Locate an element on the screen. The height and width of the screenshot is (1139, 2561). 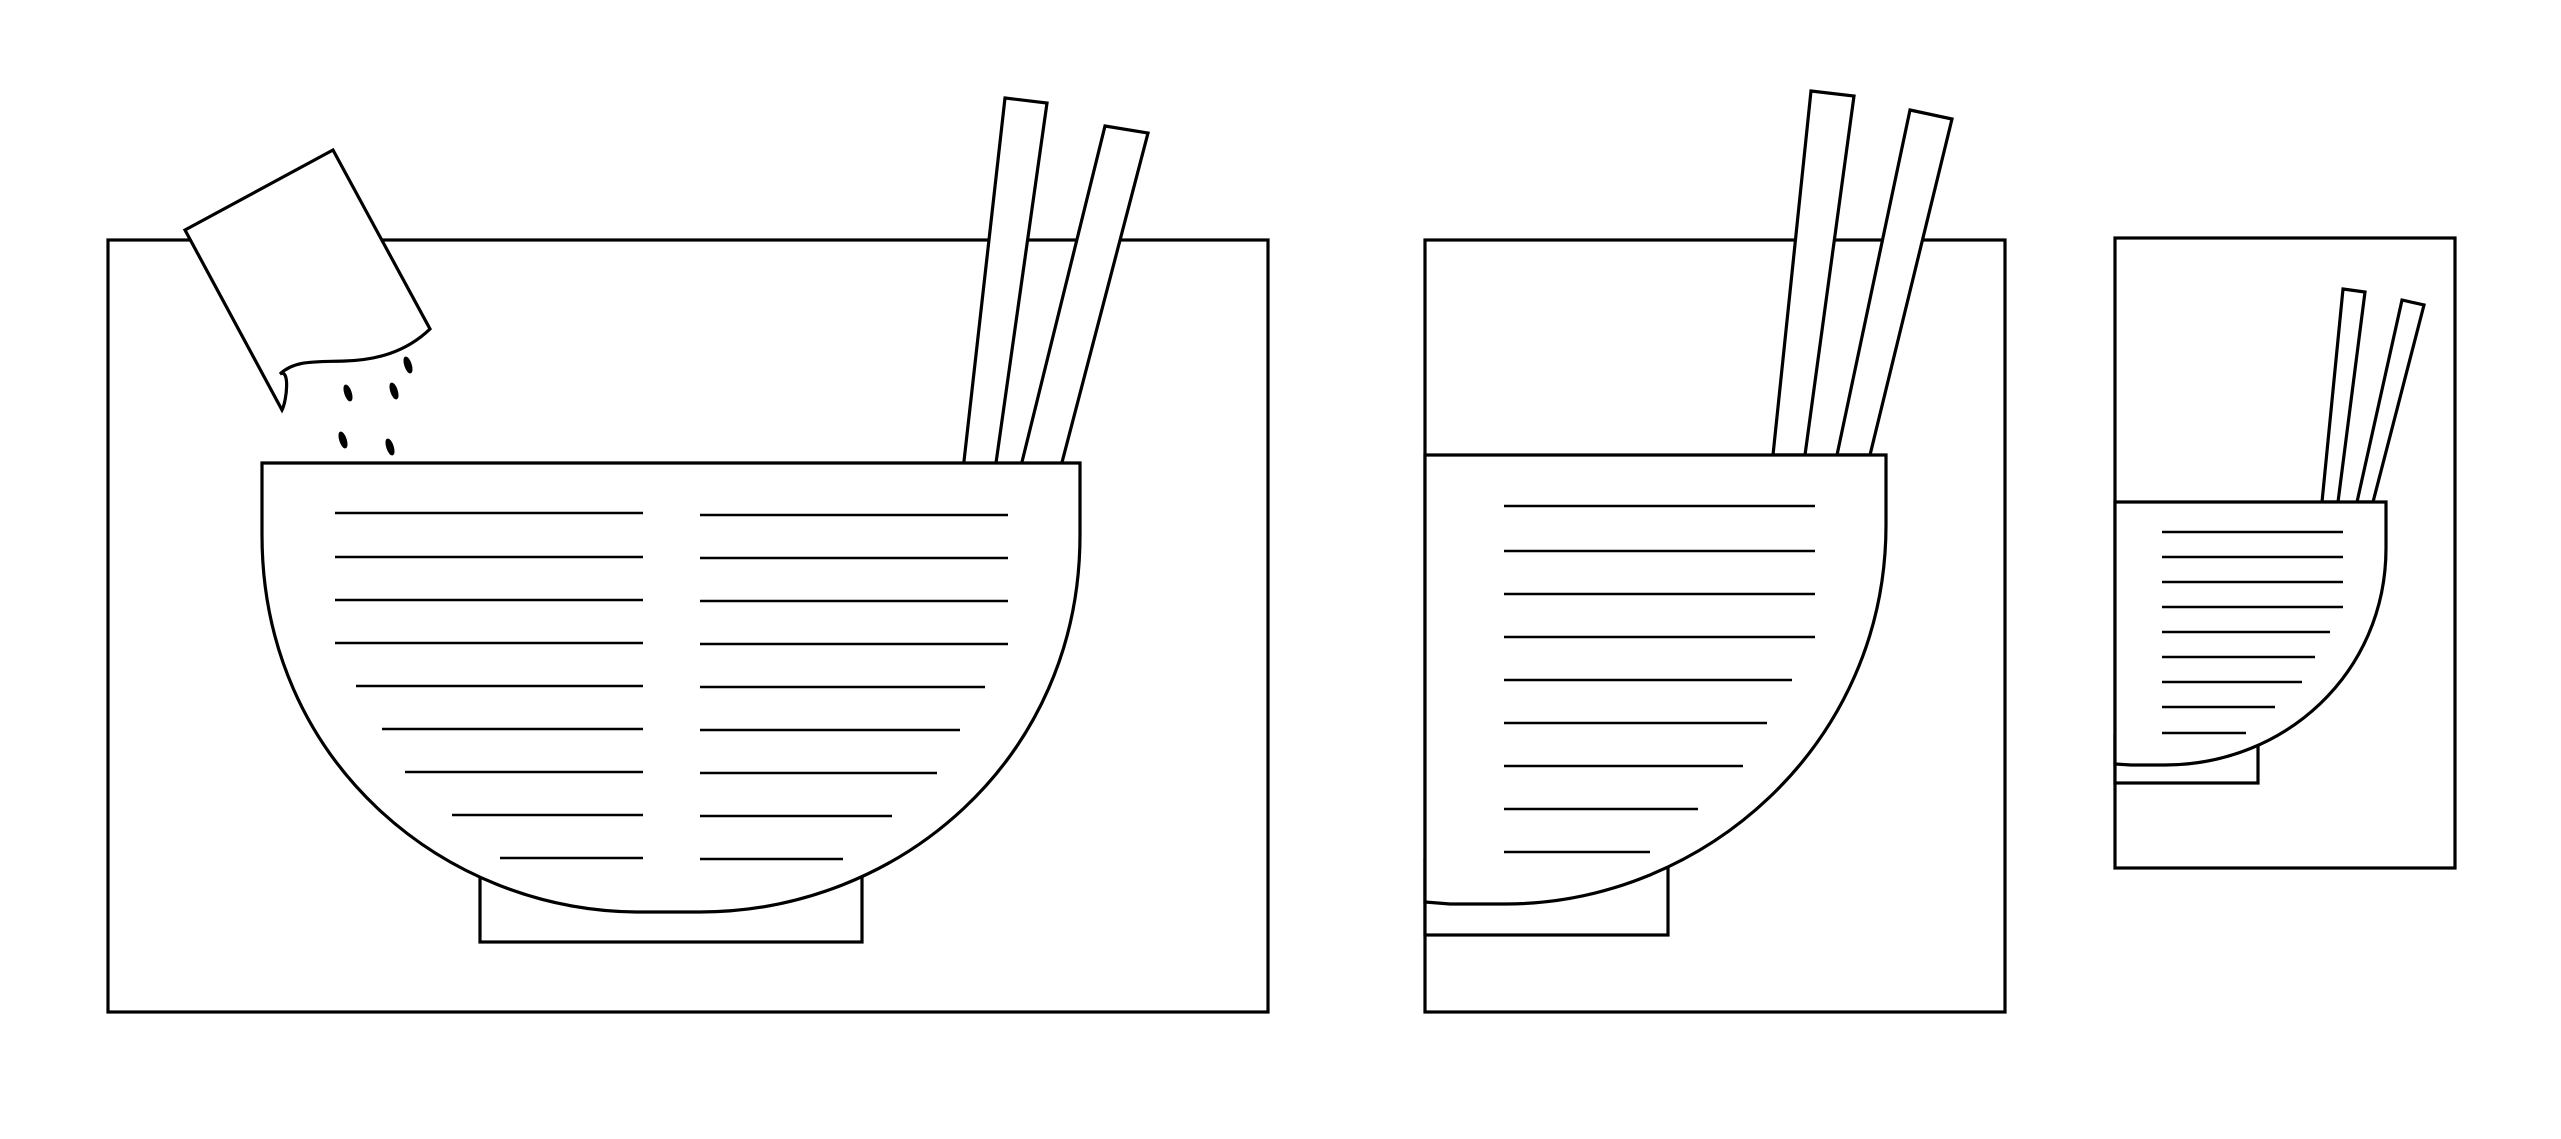
packet-body is located at coordinates (307, 280).